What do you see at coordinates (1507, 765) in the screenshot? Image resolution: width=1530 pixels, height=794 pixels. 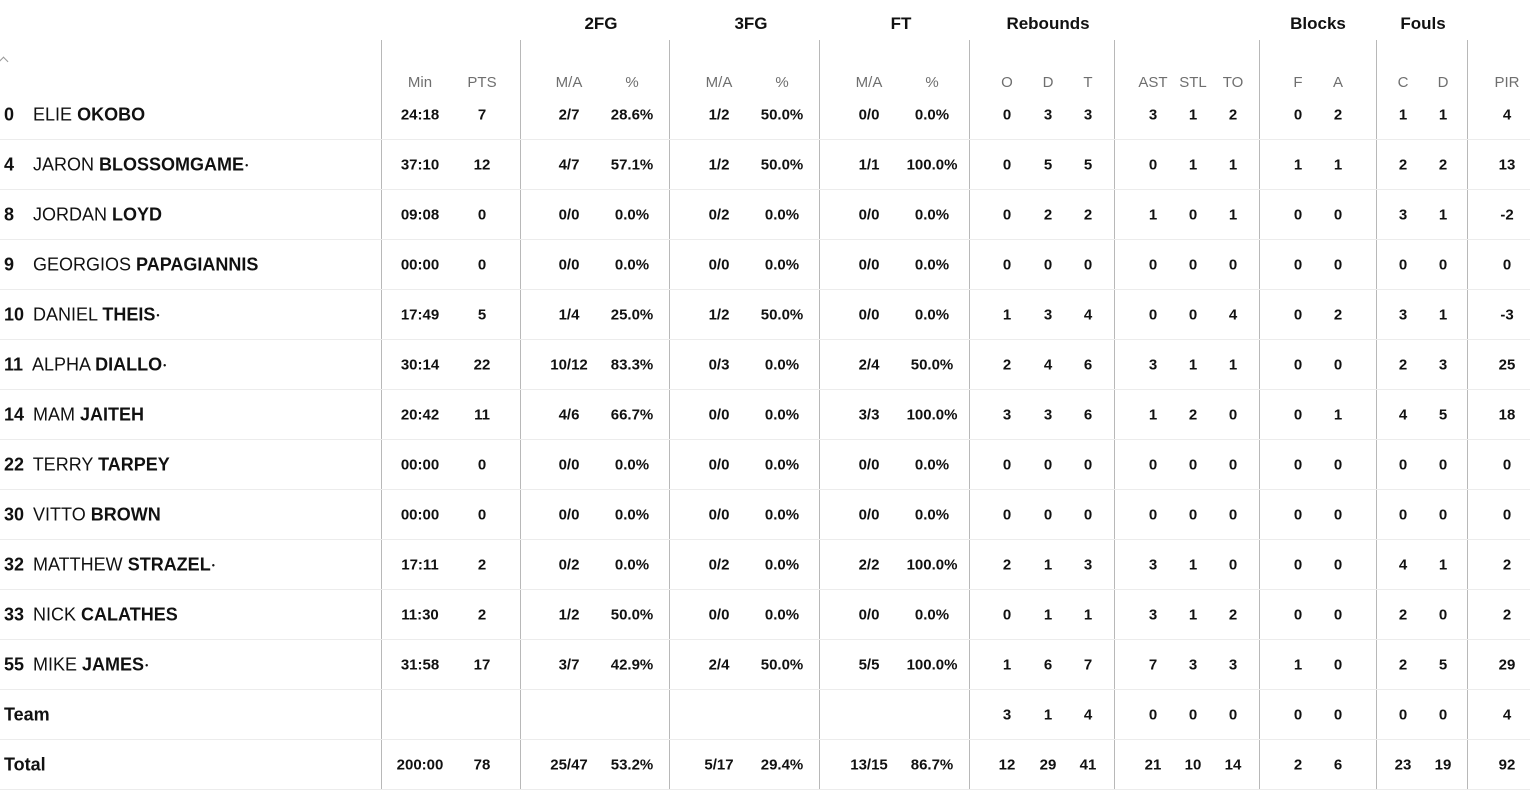 I see `stat-cell: 92` at bounding box center [1507, 765].